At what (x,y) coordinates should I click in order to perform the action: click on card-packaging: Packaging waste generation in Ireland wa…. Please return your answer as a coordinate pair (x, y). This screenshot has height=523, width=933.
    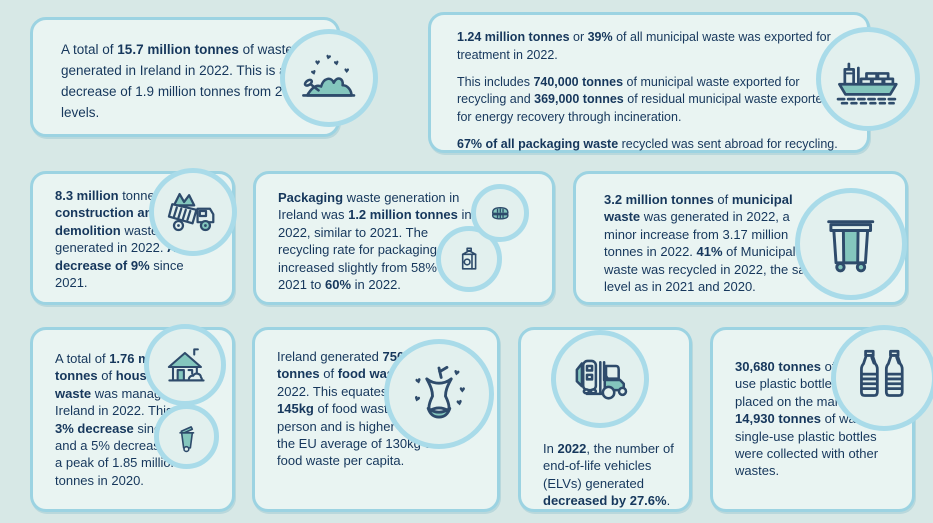
    Looking at the image, I should click on (404, 238).